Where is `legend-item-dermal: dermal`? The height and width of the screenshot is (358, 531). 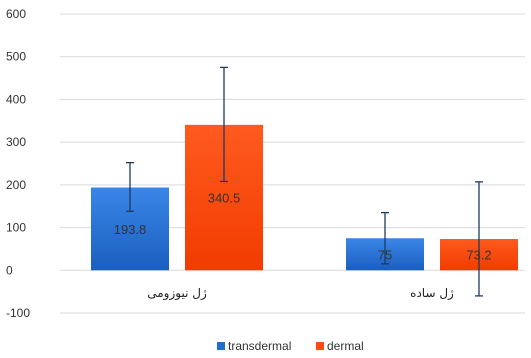
legend-item-dermal: dermal is located at coordinates (340, 346).